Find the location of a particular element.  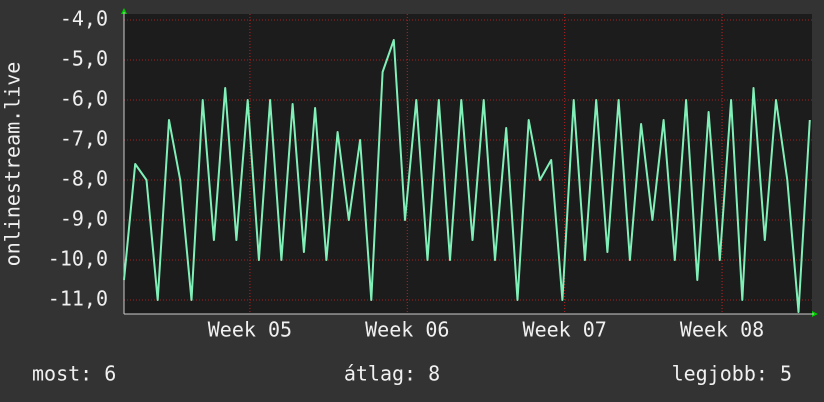

y-axis-label: onlinestream.live is located at coordinates (13, 164).